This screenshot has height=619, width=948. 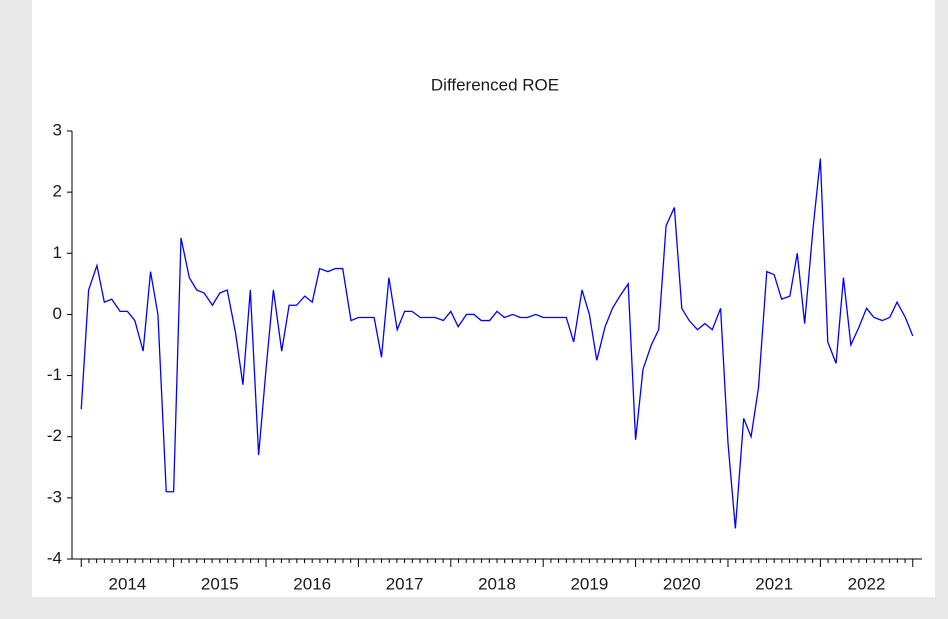 I want to click on y-tick-label: 2, so click(x=57, y=191).